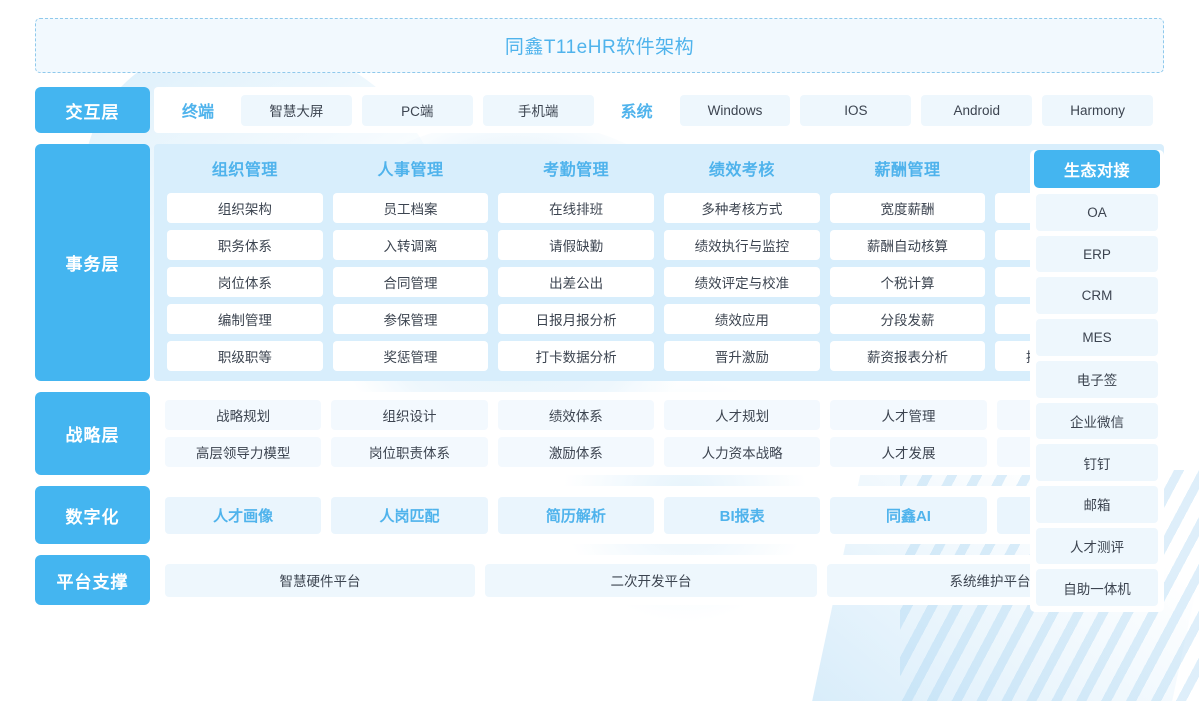 Image resolution: width=1199 pixels, height=701 pixels. I want to click on business-cell: 岗位体系, so click(245, 282).